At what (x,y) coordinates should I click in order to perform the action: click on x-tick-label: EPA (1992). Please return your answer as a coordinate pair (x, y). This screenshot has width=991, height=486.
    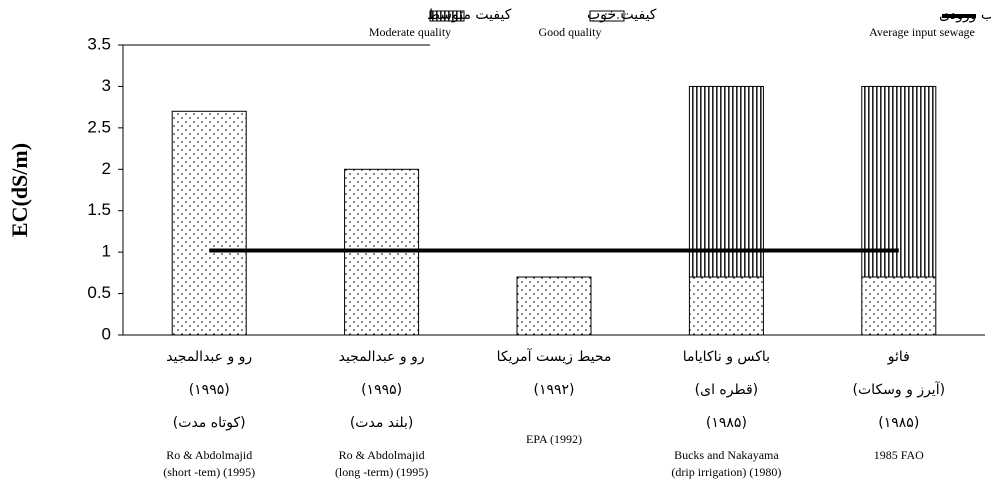
    Looking at the image, I should click on (554, 439).